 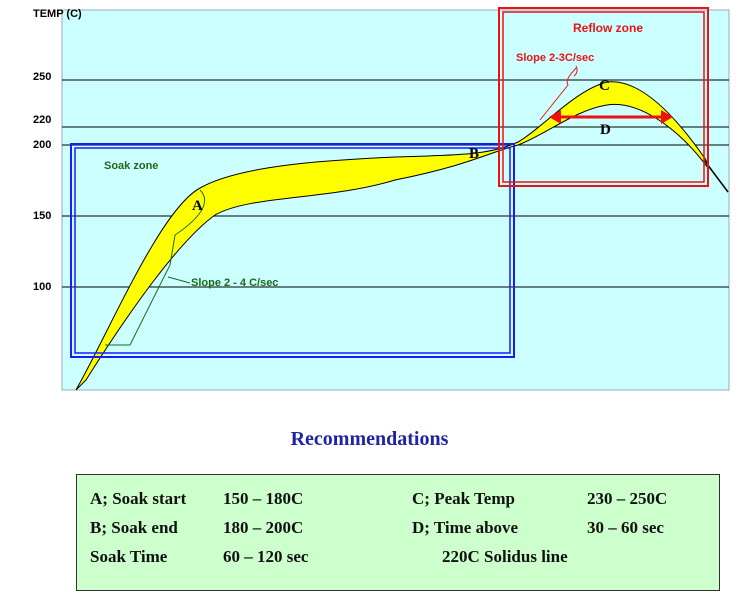 I want to click on y-tick-label: 100, so click(x=42, y=287).